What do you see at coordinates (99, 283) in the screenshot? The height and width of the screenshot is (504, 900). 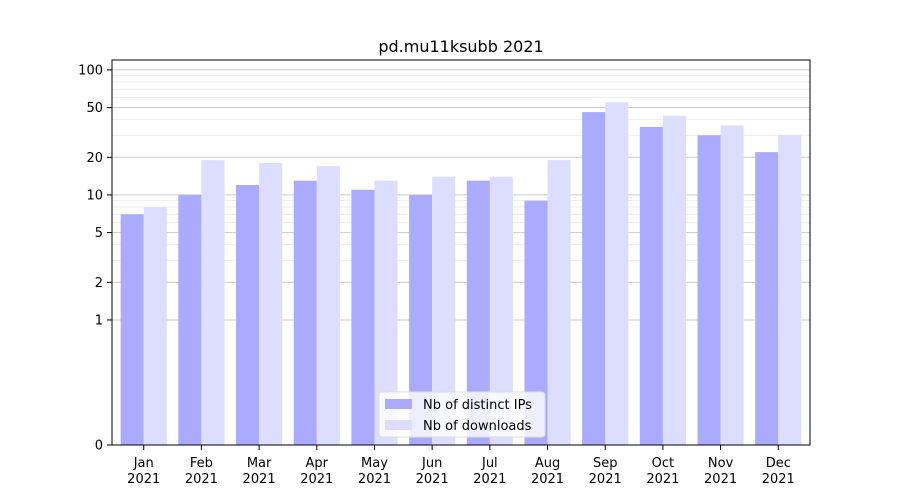 I see `y-tick-label: 2` at bounding box center [99, 283].